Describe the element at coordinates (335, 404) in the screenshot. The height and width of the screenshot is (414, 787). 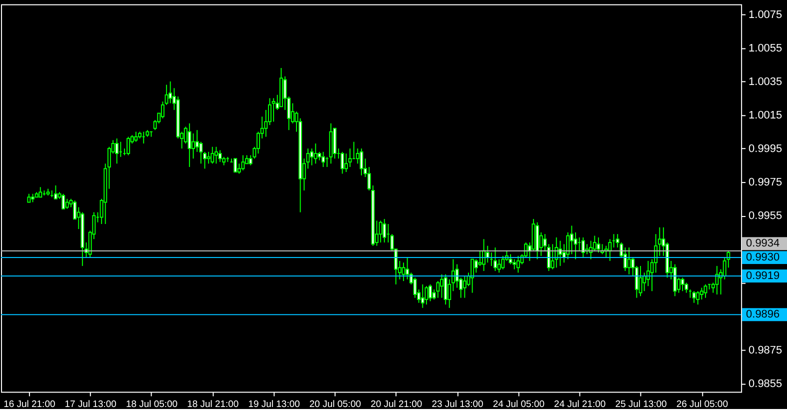
I see `x-tick-label: 20 Jul 05:00` at that location.